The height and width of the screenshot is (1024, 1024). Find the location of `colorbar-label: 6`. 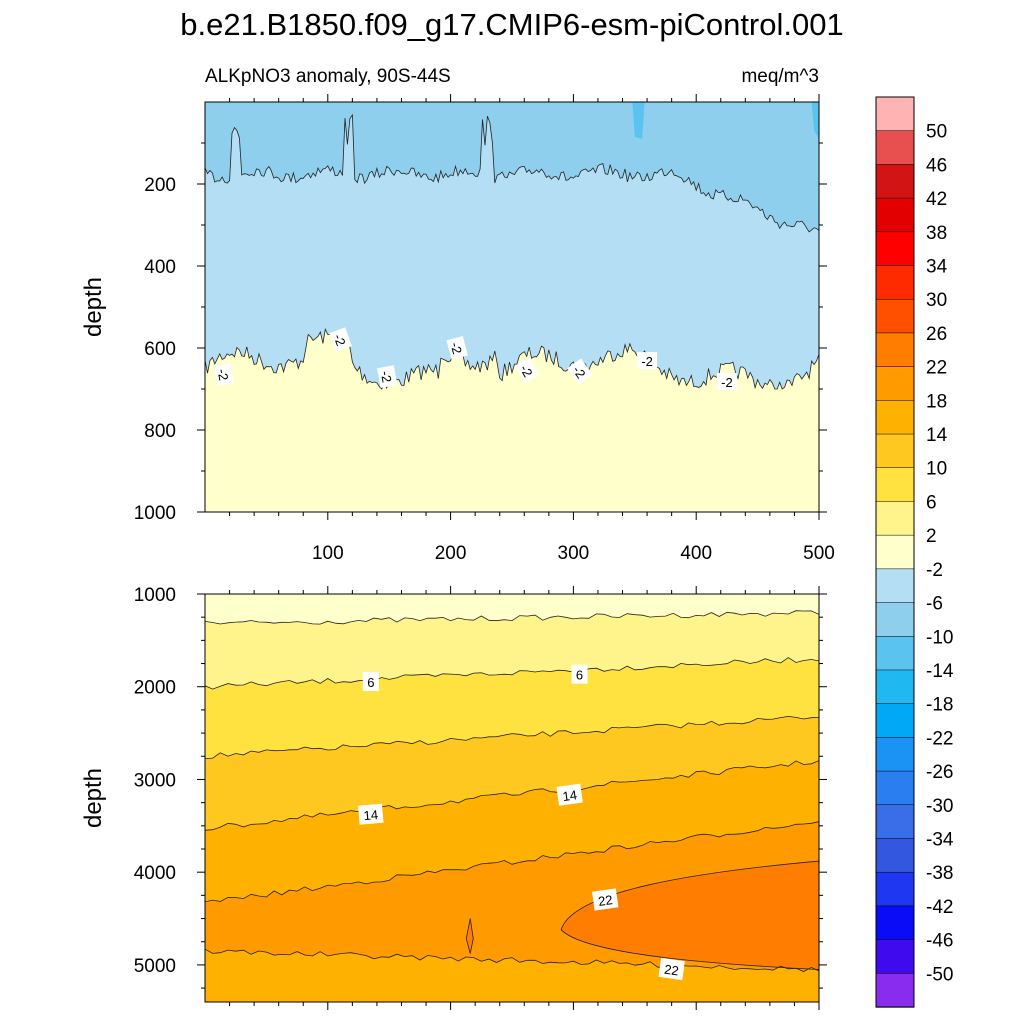

colorbar-label: 6 is located at coordinates (931, 502).